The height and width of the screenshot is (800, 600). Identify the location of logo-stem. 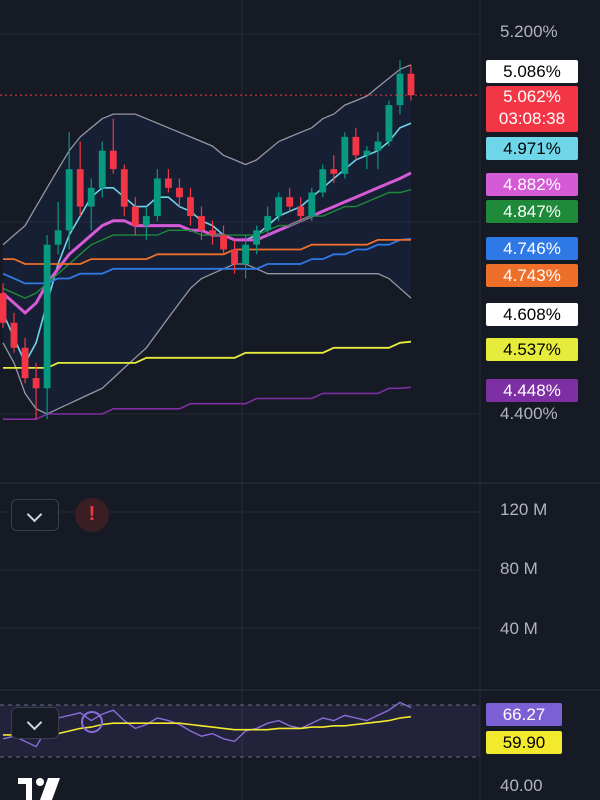
(29, 789).